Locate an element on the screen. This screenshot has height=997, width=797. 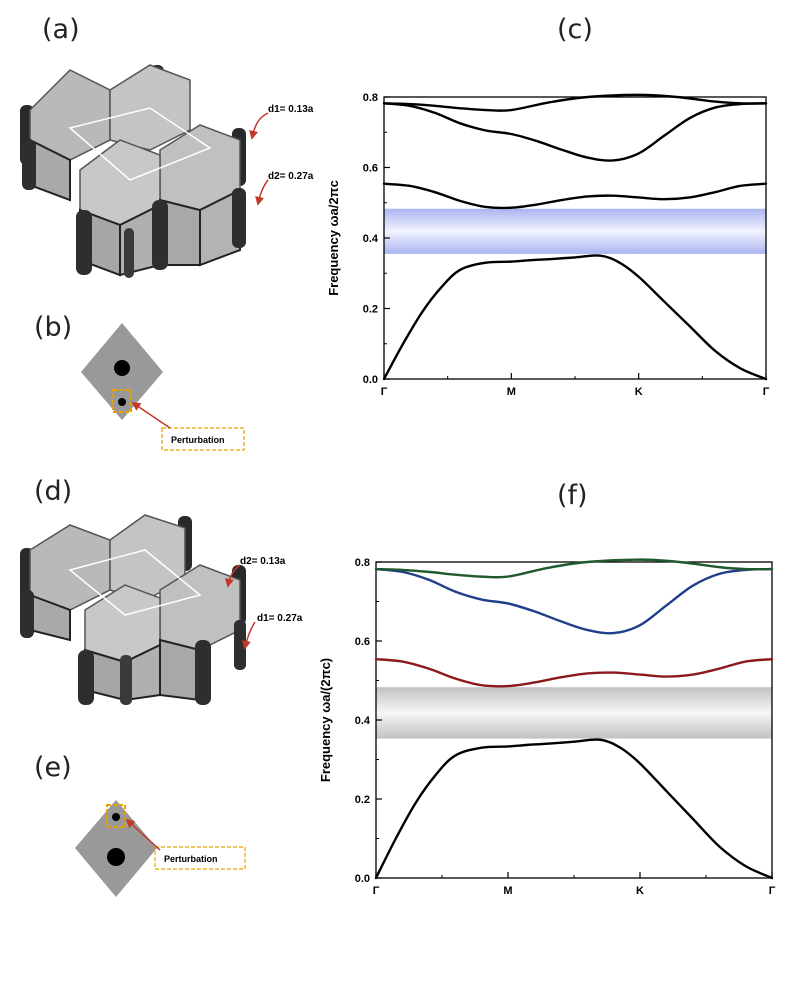
panel-label-e: (e) is located at coordinates (53, 767).